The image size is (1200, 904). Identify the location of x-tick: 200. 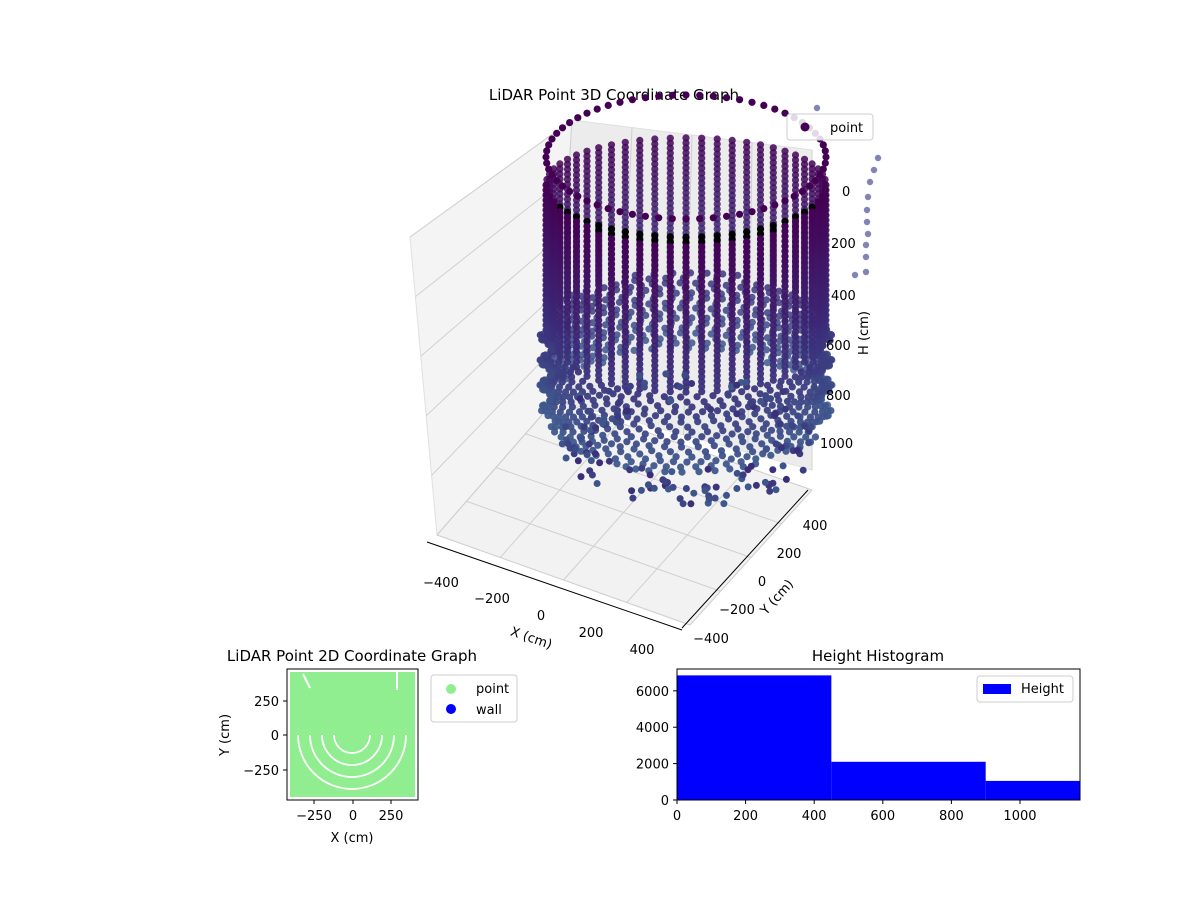
(591, 633).